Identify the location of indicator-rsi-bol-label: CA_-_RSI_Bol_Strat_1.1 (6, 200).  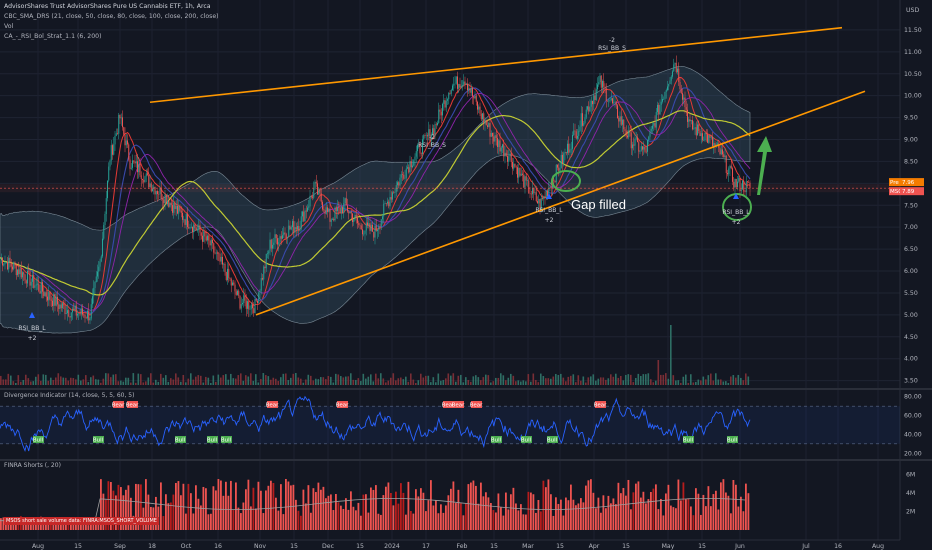
(53, 36).